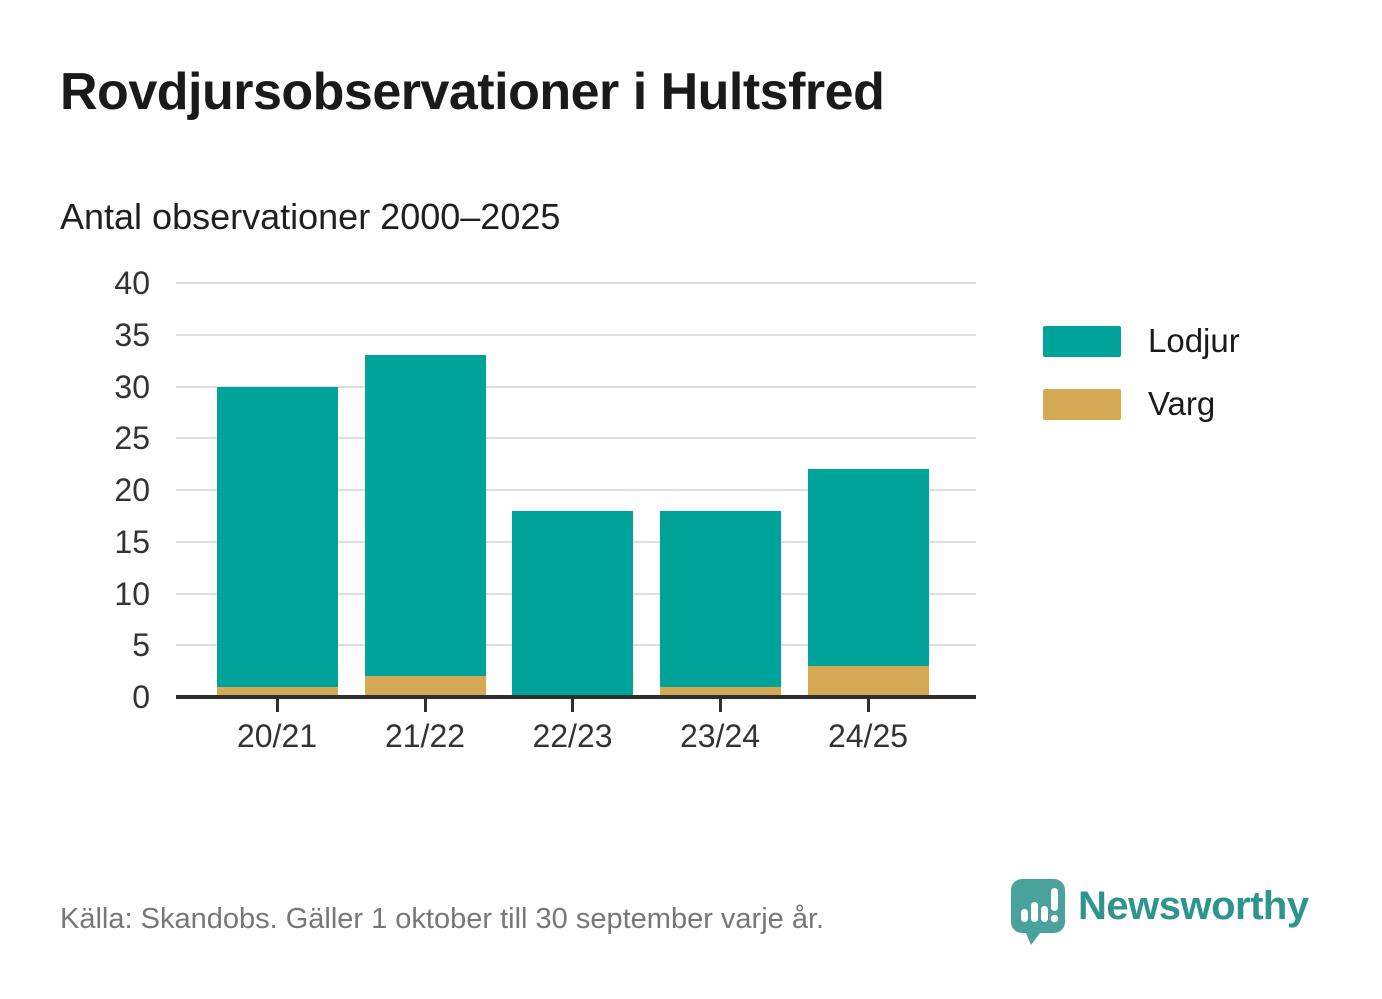 The image size is (1382, 999). Describe the element at coordinates (1182, 403) in the screenshot. I see `legend-label-varg: Varg` at that location.